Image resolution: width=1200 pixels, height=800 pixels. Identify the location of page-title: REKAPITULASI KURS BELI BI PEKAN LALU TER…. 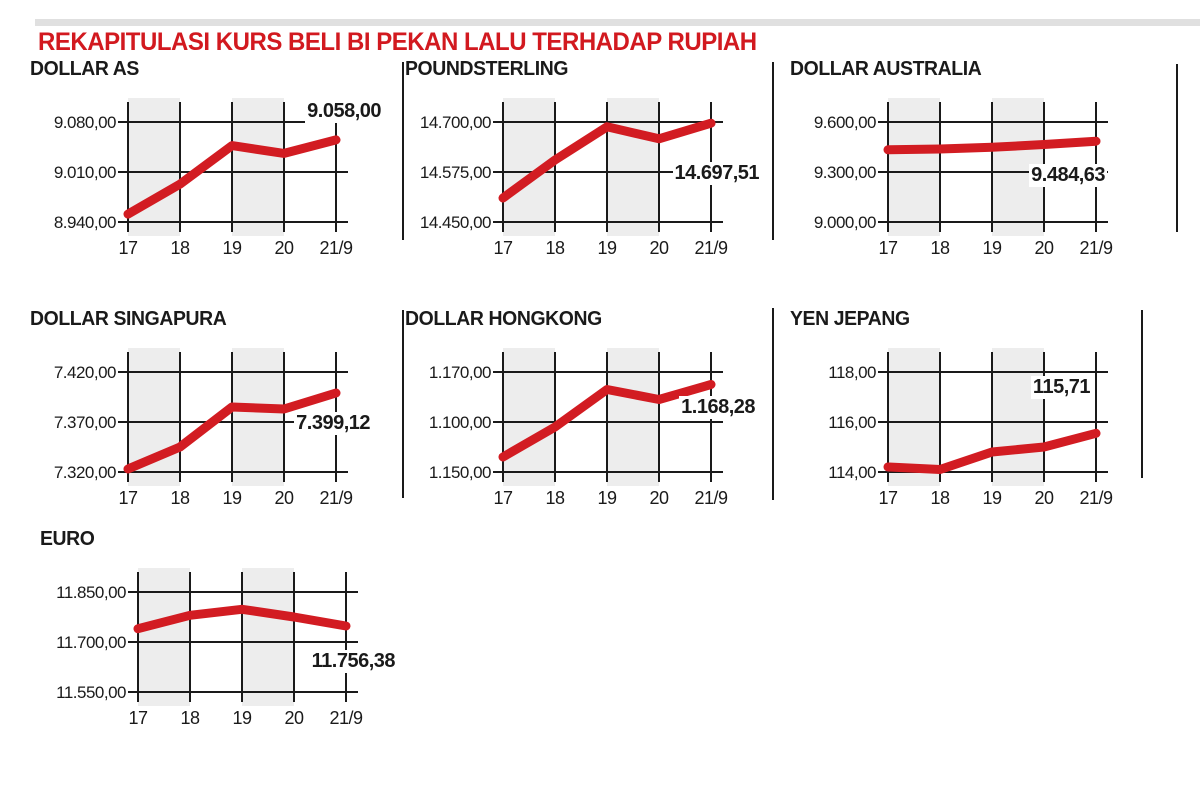
(397, 42).